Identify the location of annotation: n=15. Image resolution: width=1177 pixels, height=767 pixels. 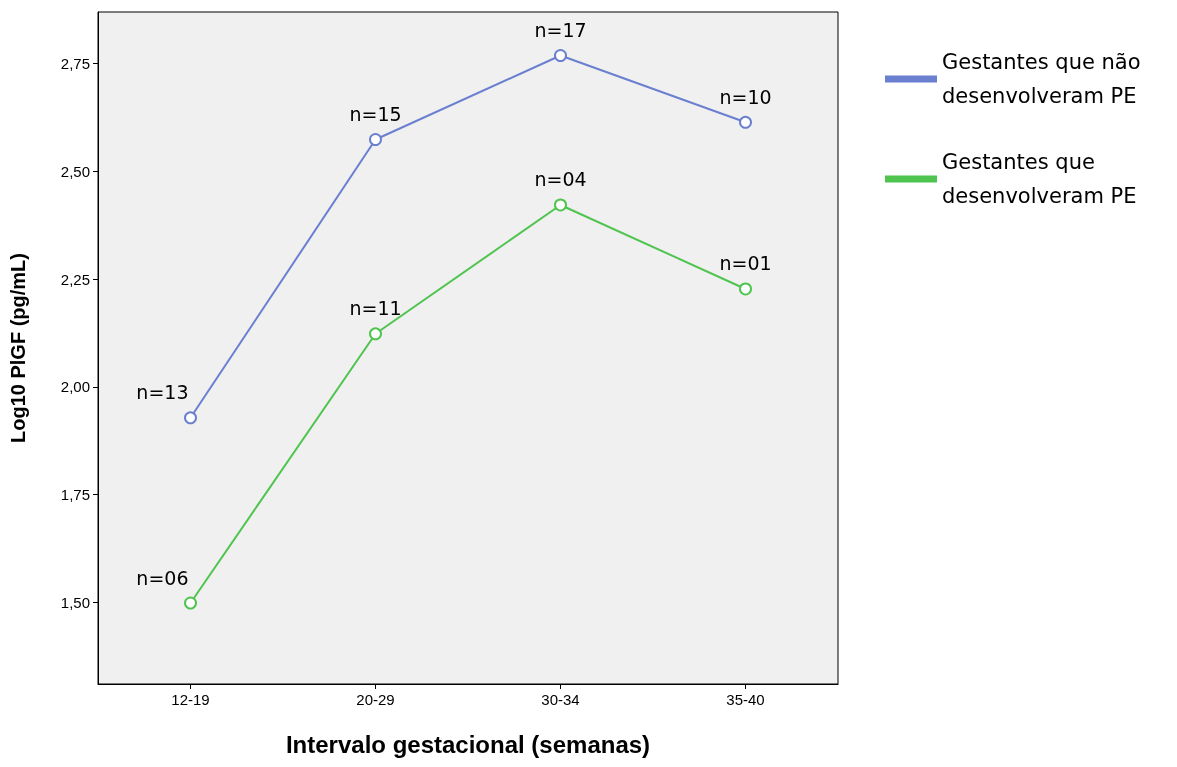
(375, 114).